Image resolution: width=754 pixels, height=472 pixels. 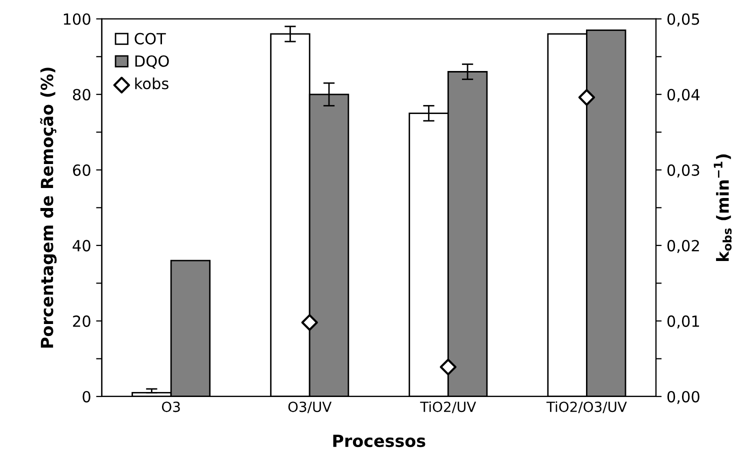 I want to click on y2-axis-title: k$_{obs}$ (min$^{−1}$), so click(x=723, y=208).